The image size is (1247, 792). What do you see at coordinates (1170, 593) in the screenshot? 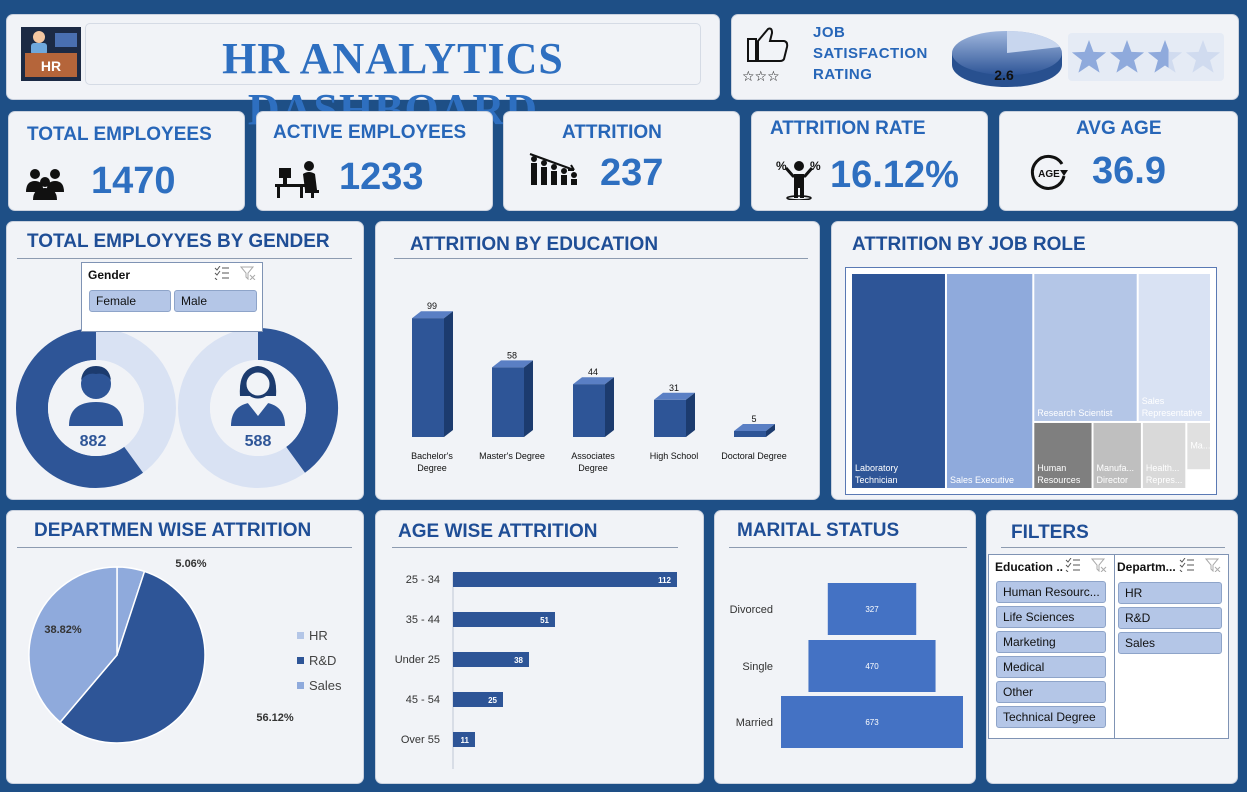
I see `department-option: HR` at bounding box center [1170, 593].